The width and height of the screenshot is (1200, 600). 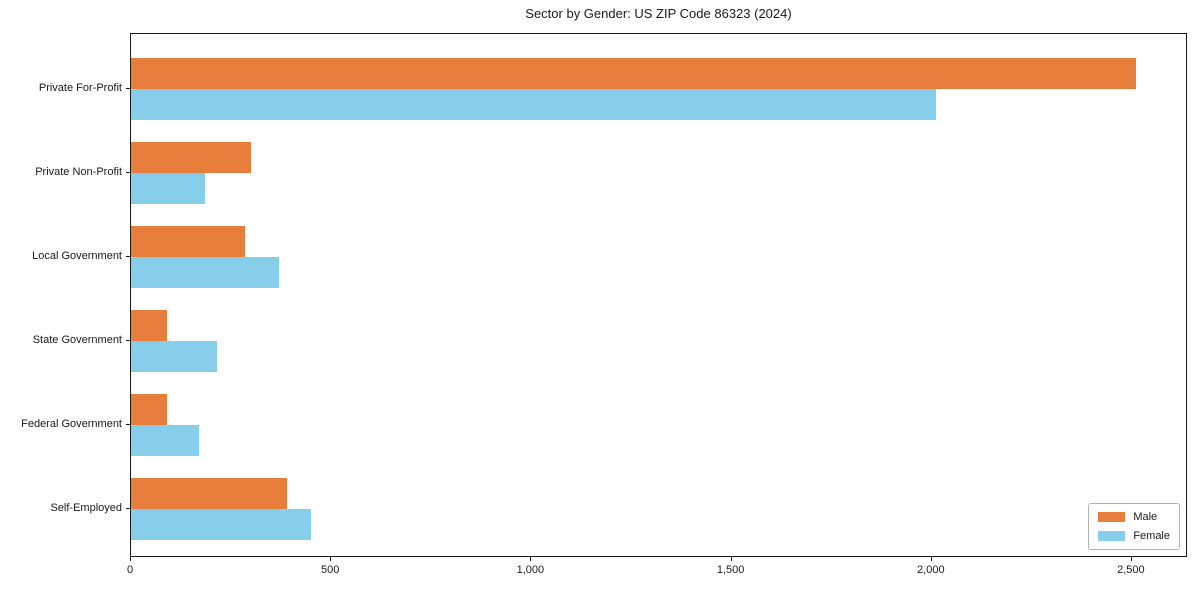 I want to click on x-axis-tick-label-3: 1,000, so click(x=530, y=570).